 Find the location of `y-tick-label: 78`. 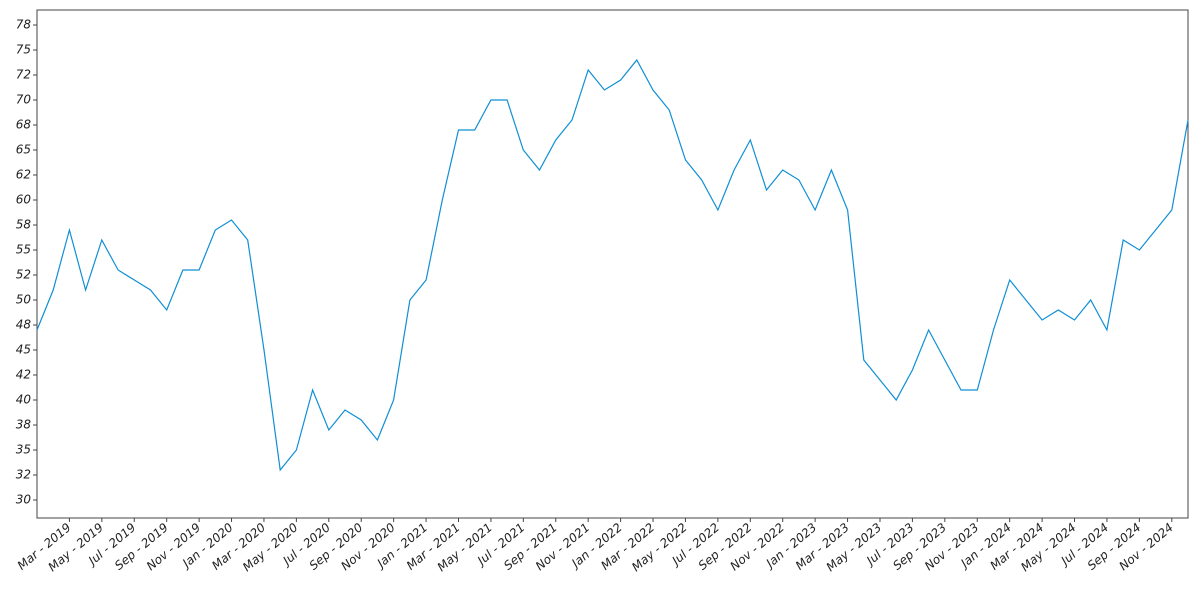

y-tick-label: 78 is located at coordinates (24, 25).